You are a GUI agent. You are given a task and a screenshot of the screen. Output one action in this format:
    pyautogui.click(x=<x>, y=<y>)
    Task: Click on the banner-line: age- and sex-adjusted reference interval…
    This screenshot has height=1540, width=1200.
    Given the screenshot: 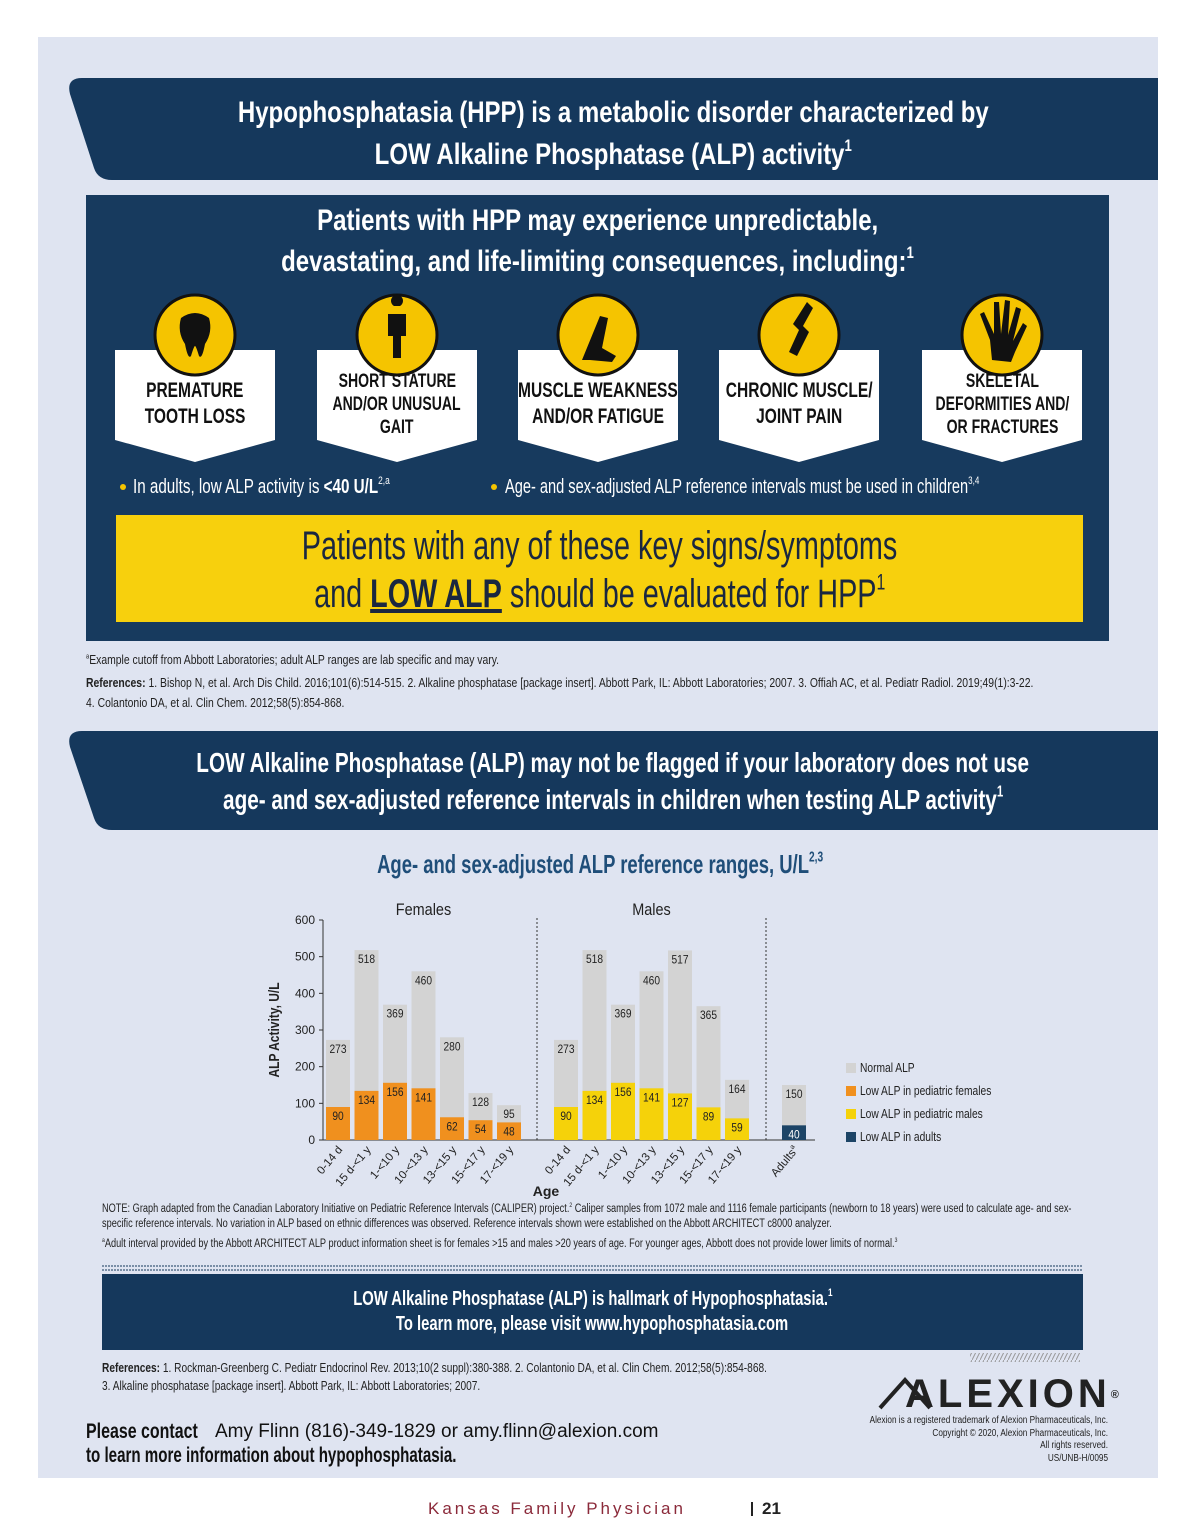 What is the action you would take?
    pyautogui.click(x=613, y=799)
    